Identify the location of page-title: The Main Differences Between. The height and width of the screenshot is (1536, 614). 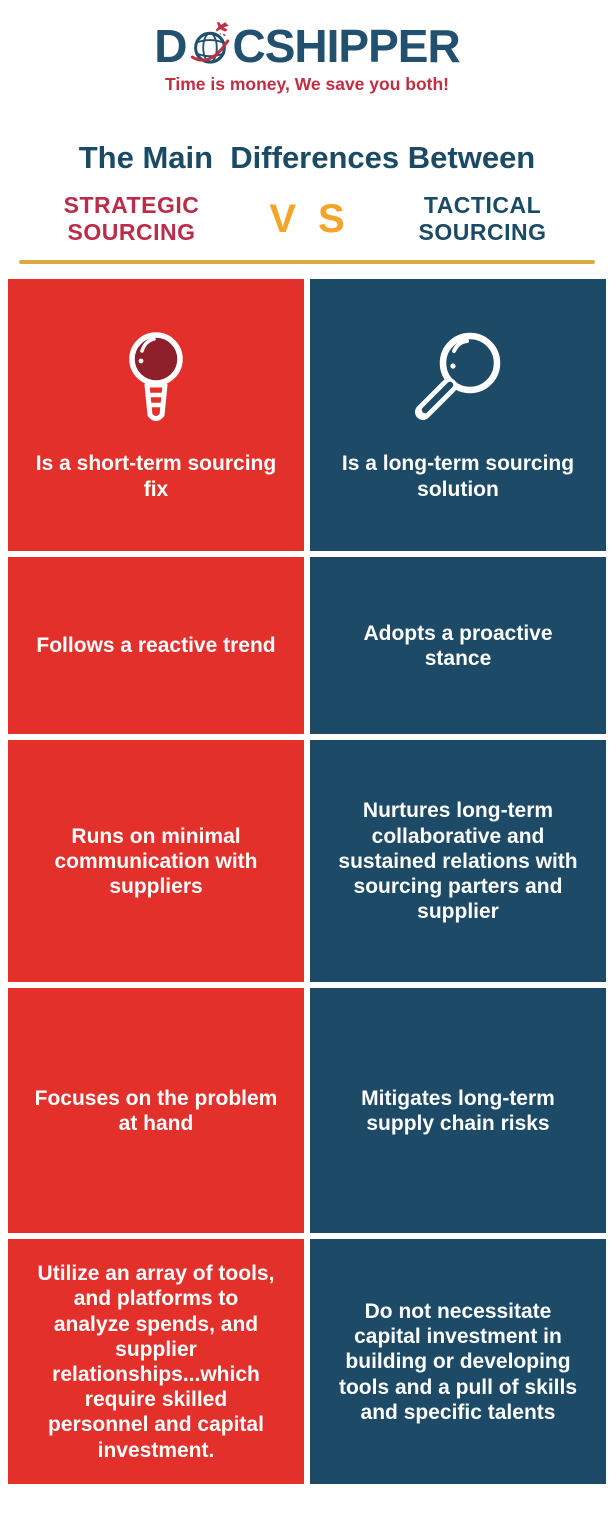
(307, 157).